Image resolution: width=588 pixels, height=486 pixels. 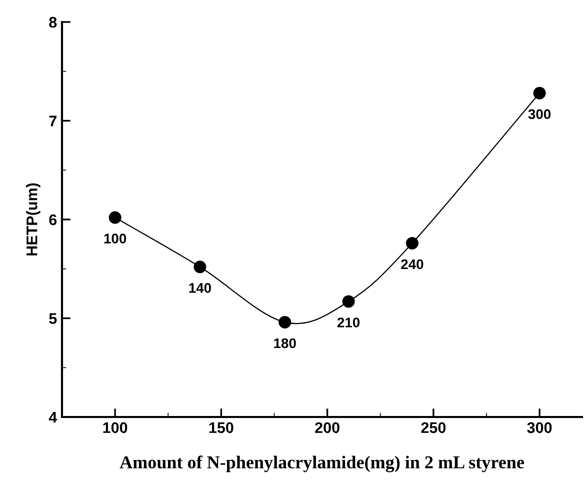 I want to click on x-tick-label: 100, so click(x=115, y=428).